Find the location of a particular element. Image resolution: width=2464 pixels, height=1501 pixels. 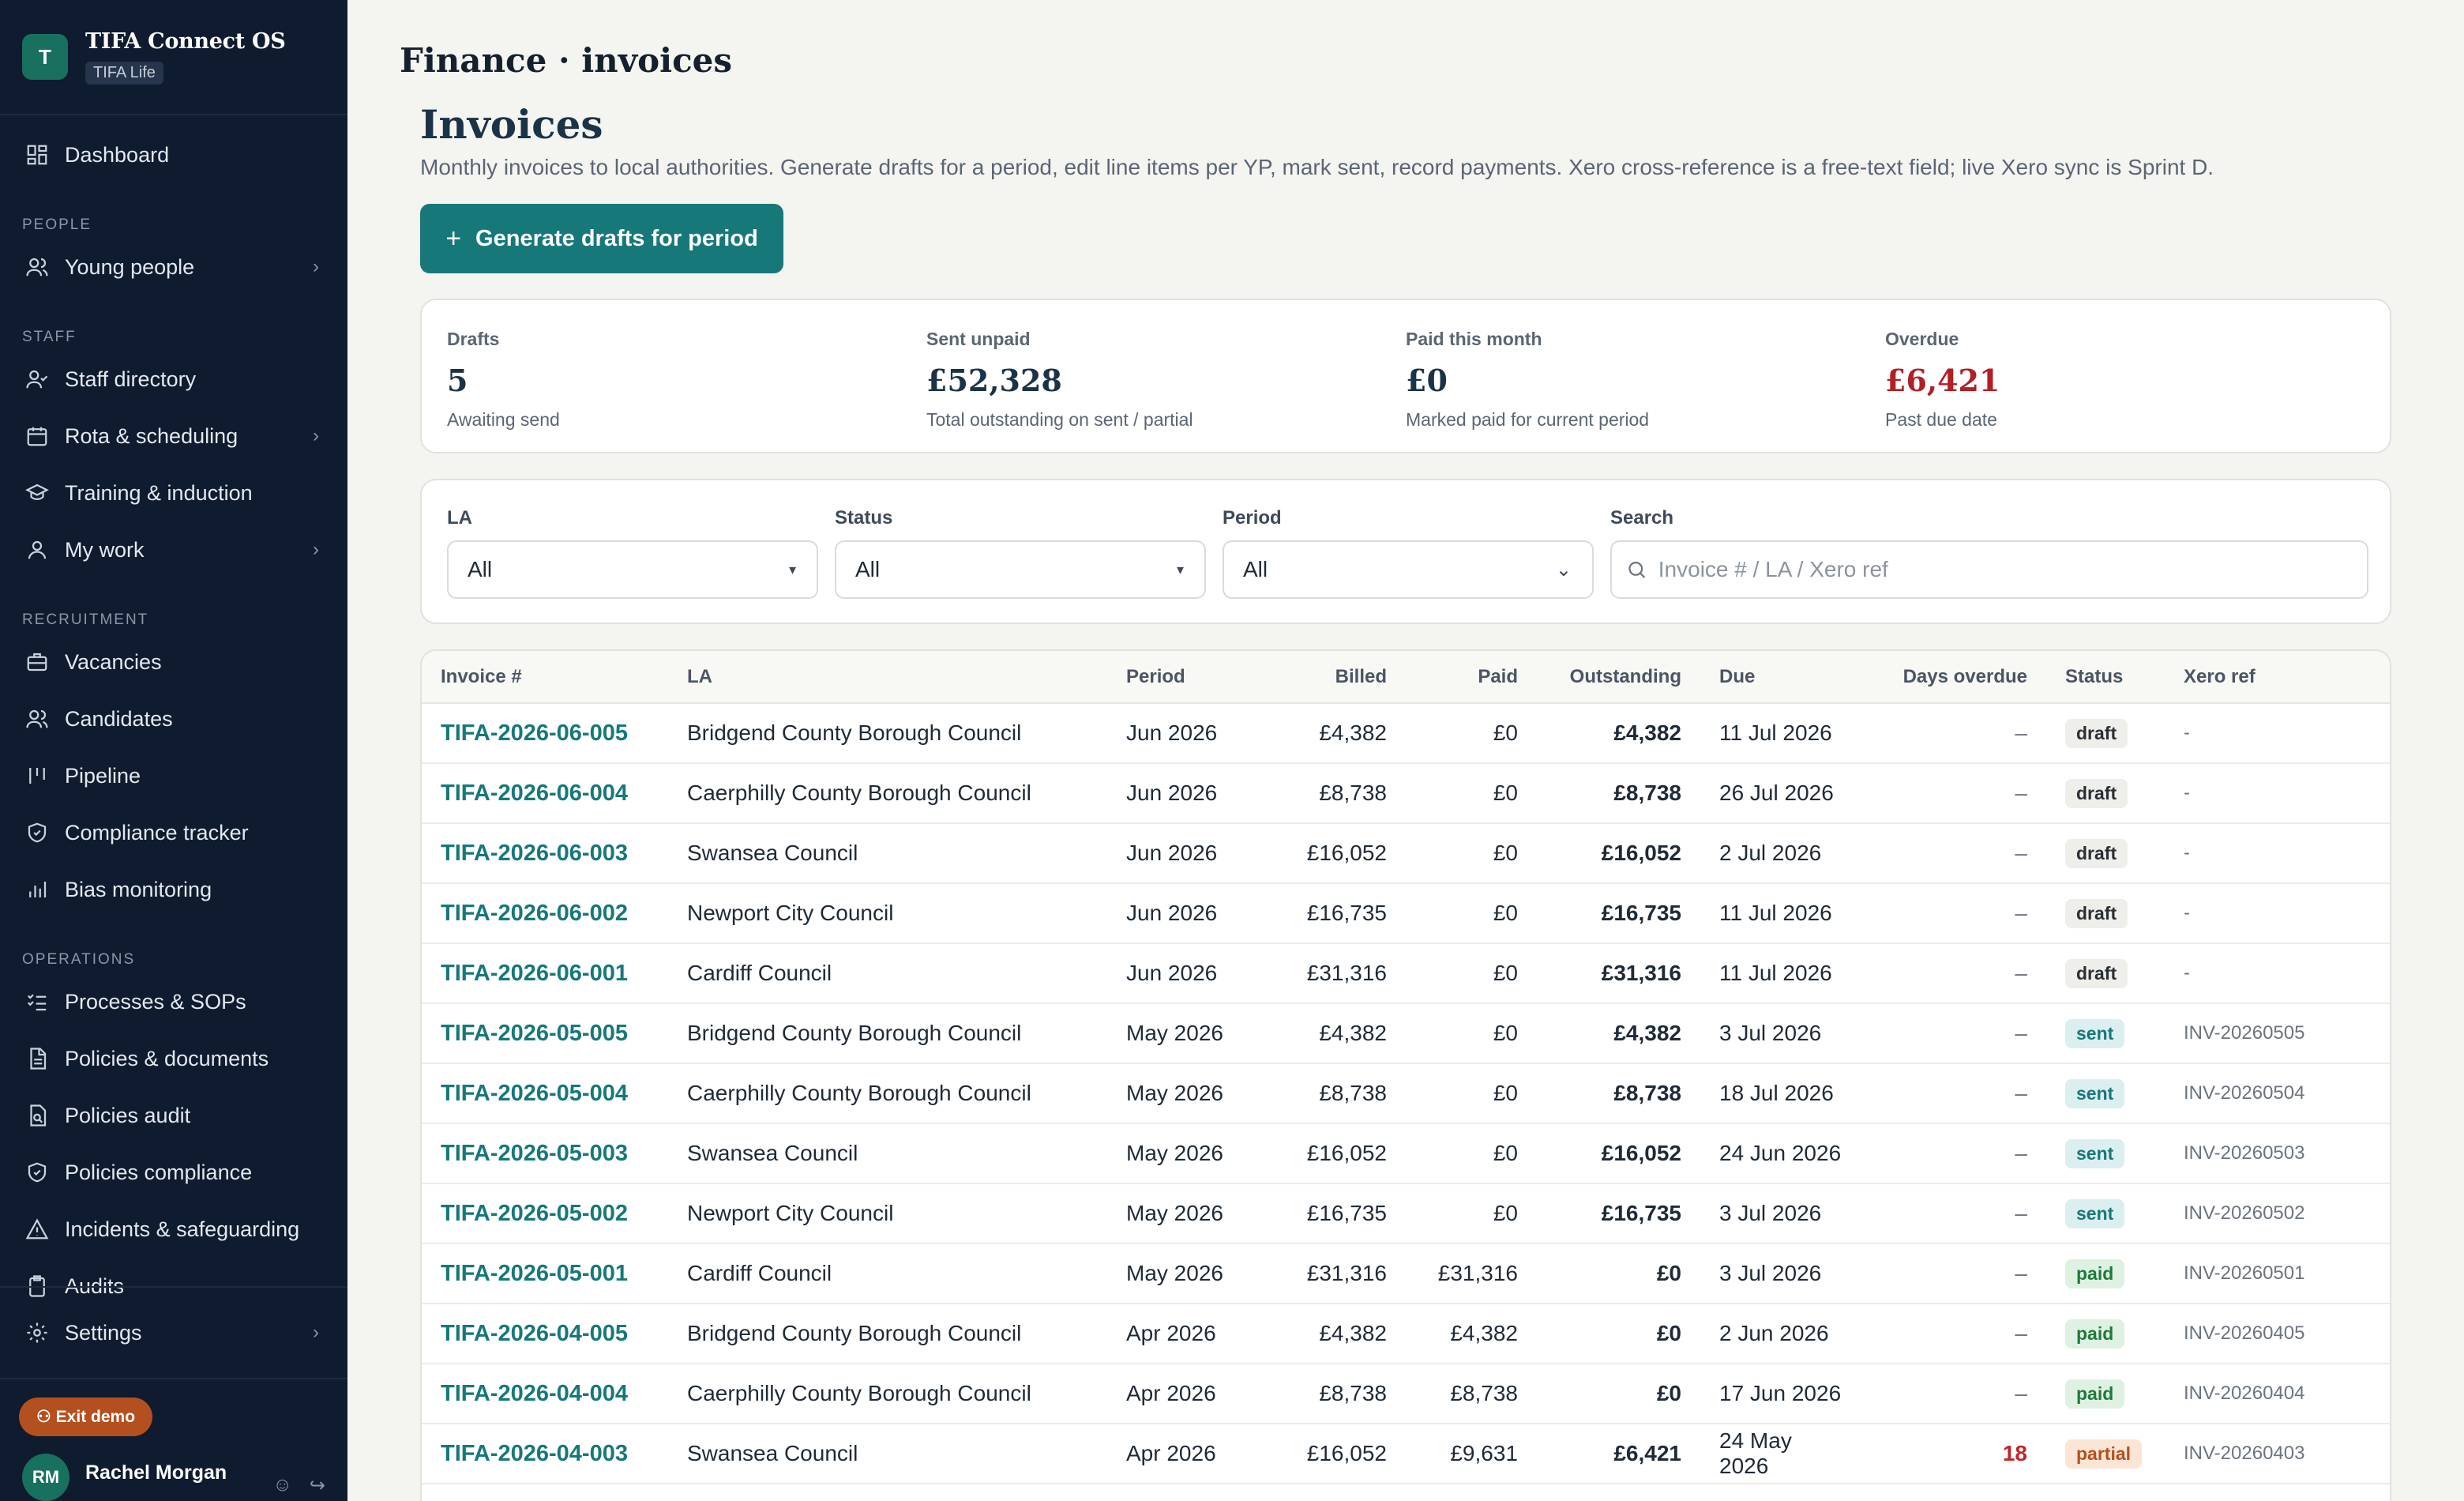

sidebar-item-policies-compliance: Policies compliance is located at coordinates (173, 1173).